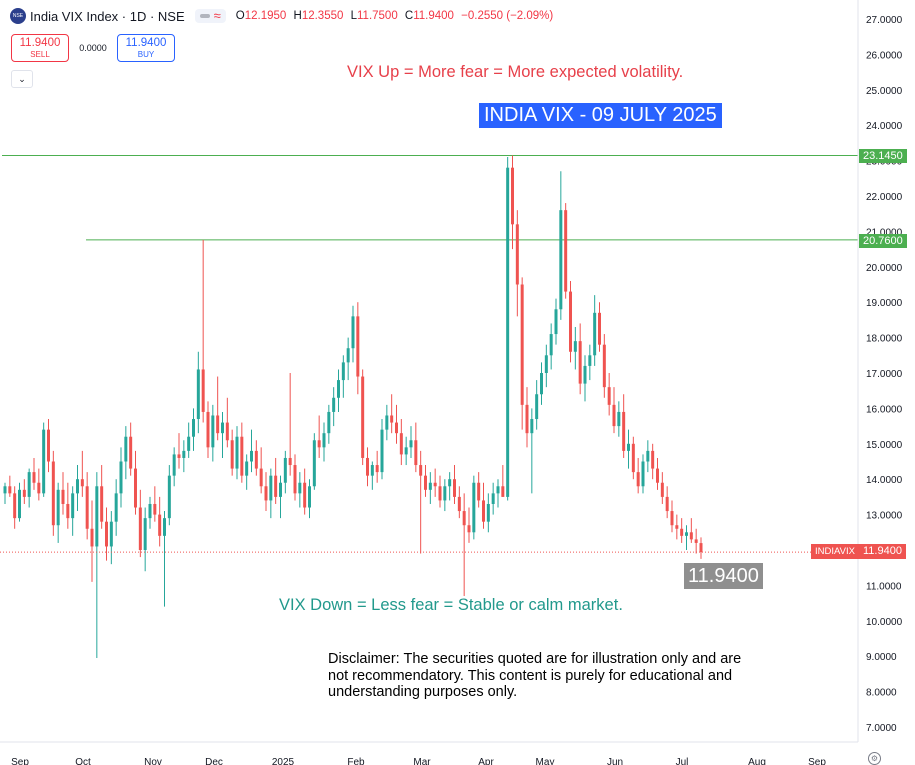 This screenshot has height=765, width=915. I want to click on spread-value: 0.0000, so click(93, 48).